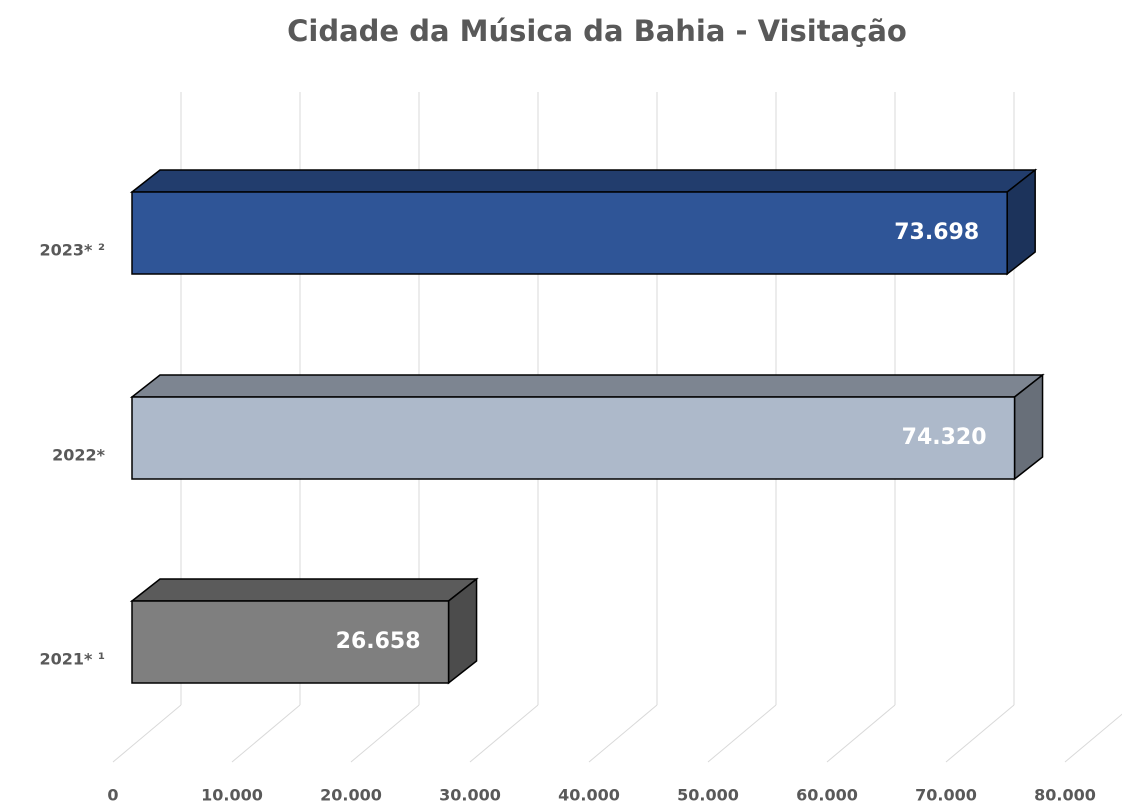  What do you see at coordinates (1065, 794) in the screenshot?
I see `x-tick-label: 80.000` at bounding box center [1065, 794].